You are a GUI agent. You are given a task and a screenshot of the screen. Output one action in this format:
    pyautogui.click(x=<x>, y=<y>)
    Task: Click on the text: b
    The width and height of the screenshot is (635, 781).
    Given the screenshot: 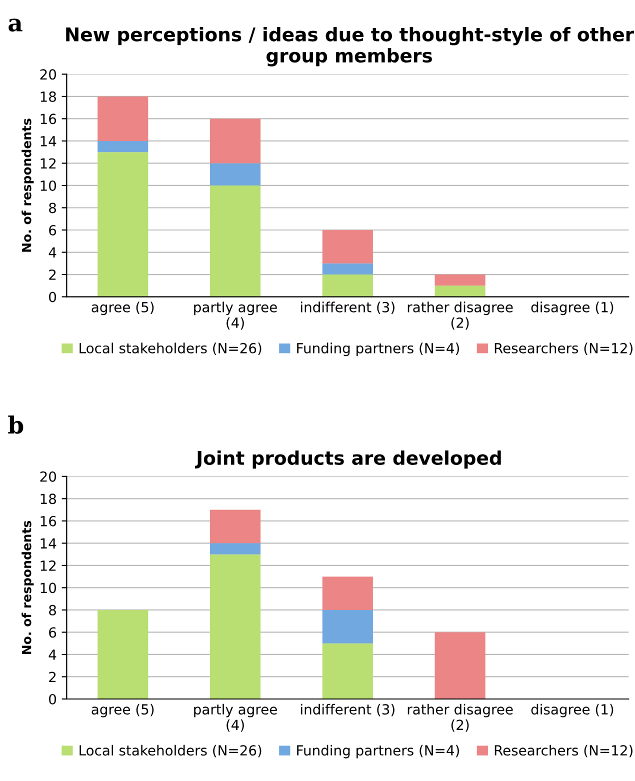 What is the action you would take?
    pyautogui.click(x=16, y=425)
    